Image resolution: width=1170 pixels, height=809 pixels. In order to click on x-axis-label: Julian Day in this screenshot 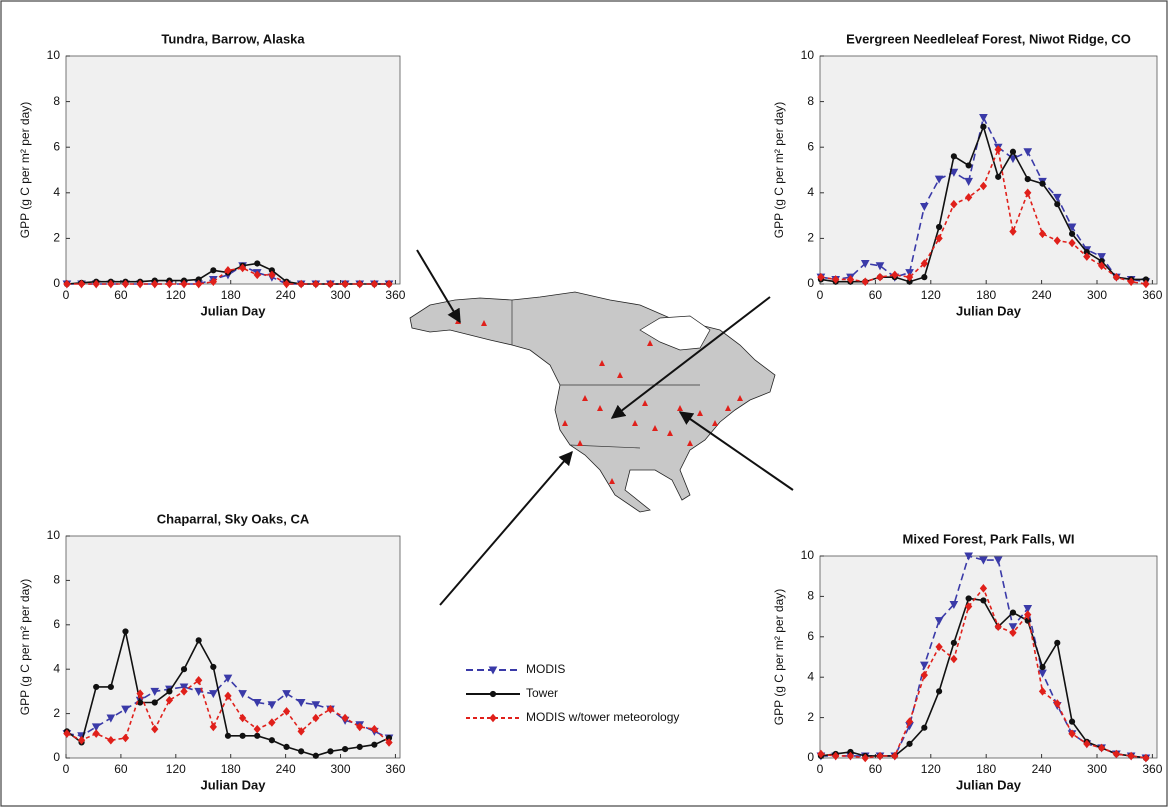, I will do `click(233, 310)`.